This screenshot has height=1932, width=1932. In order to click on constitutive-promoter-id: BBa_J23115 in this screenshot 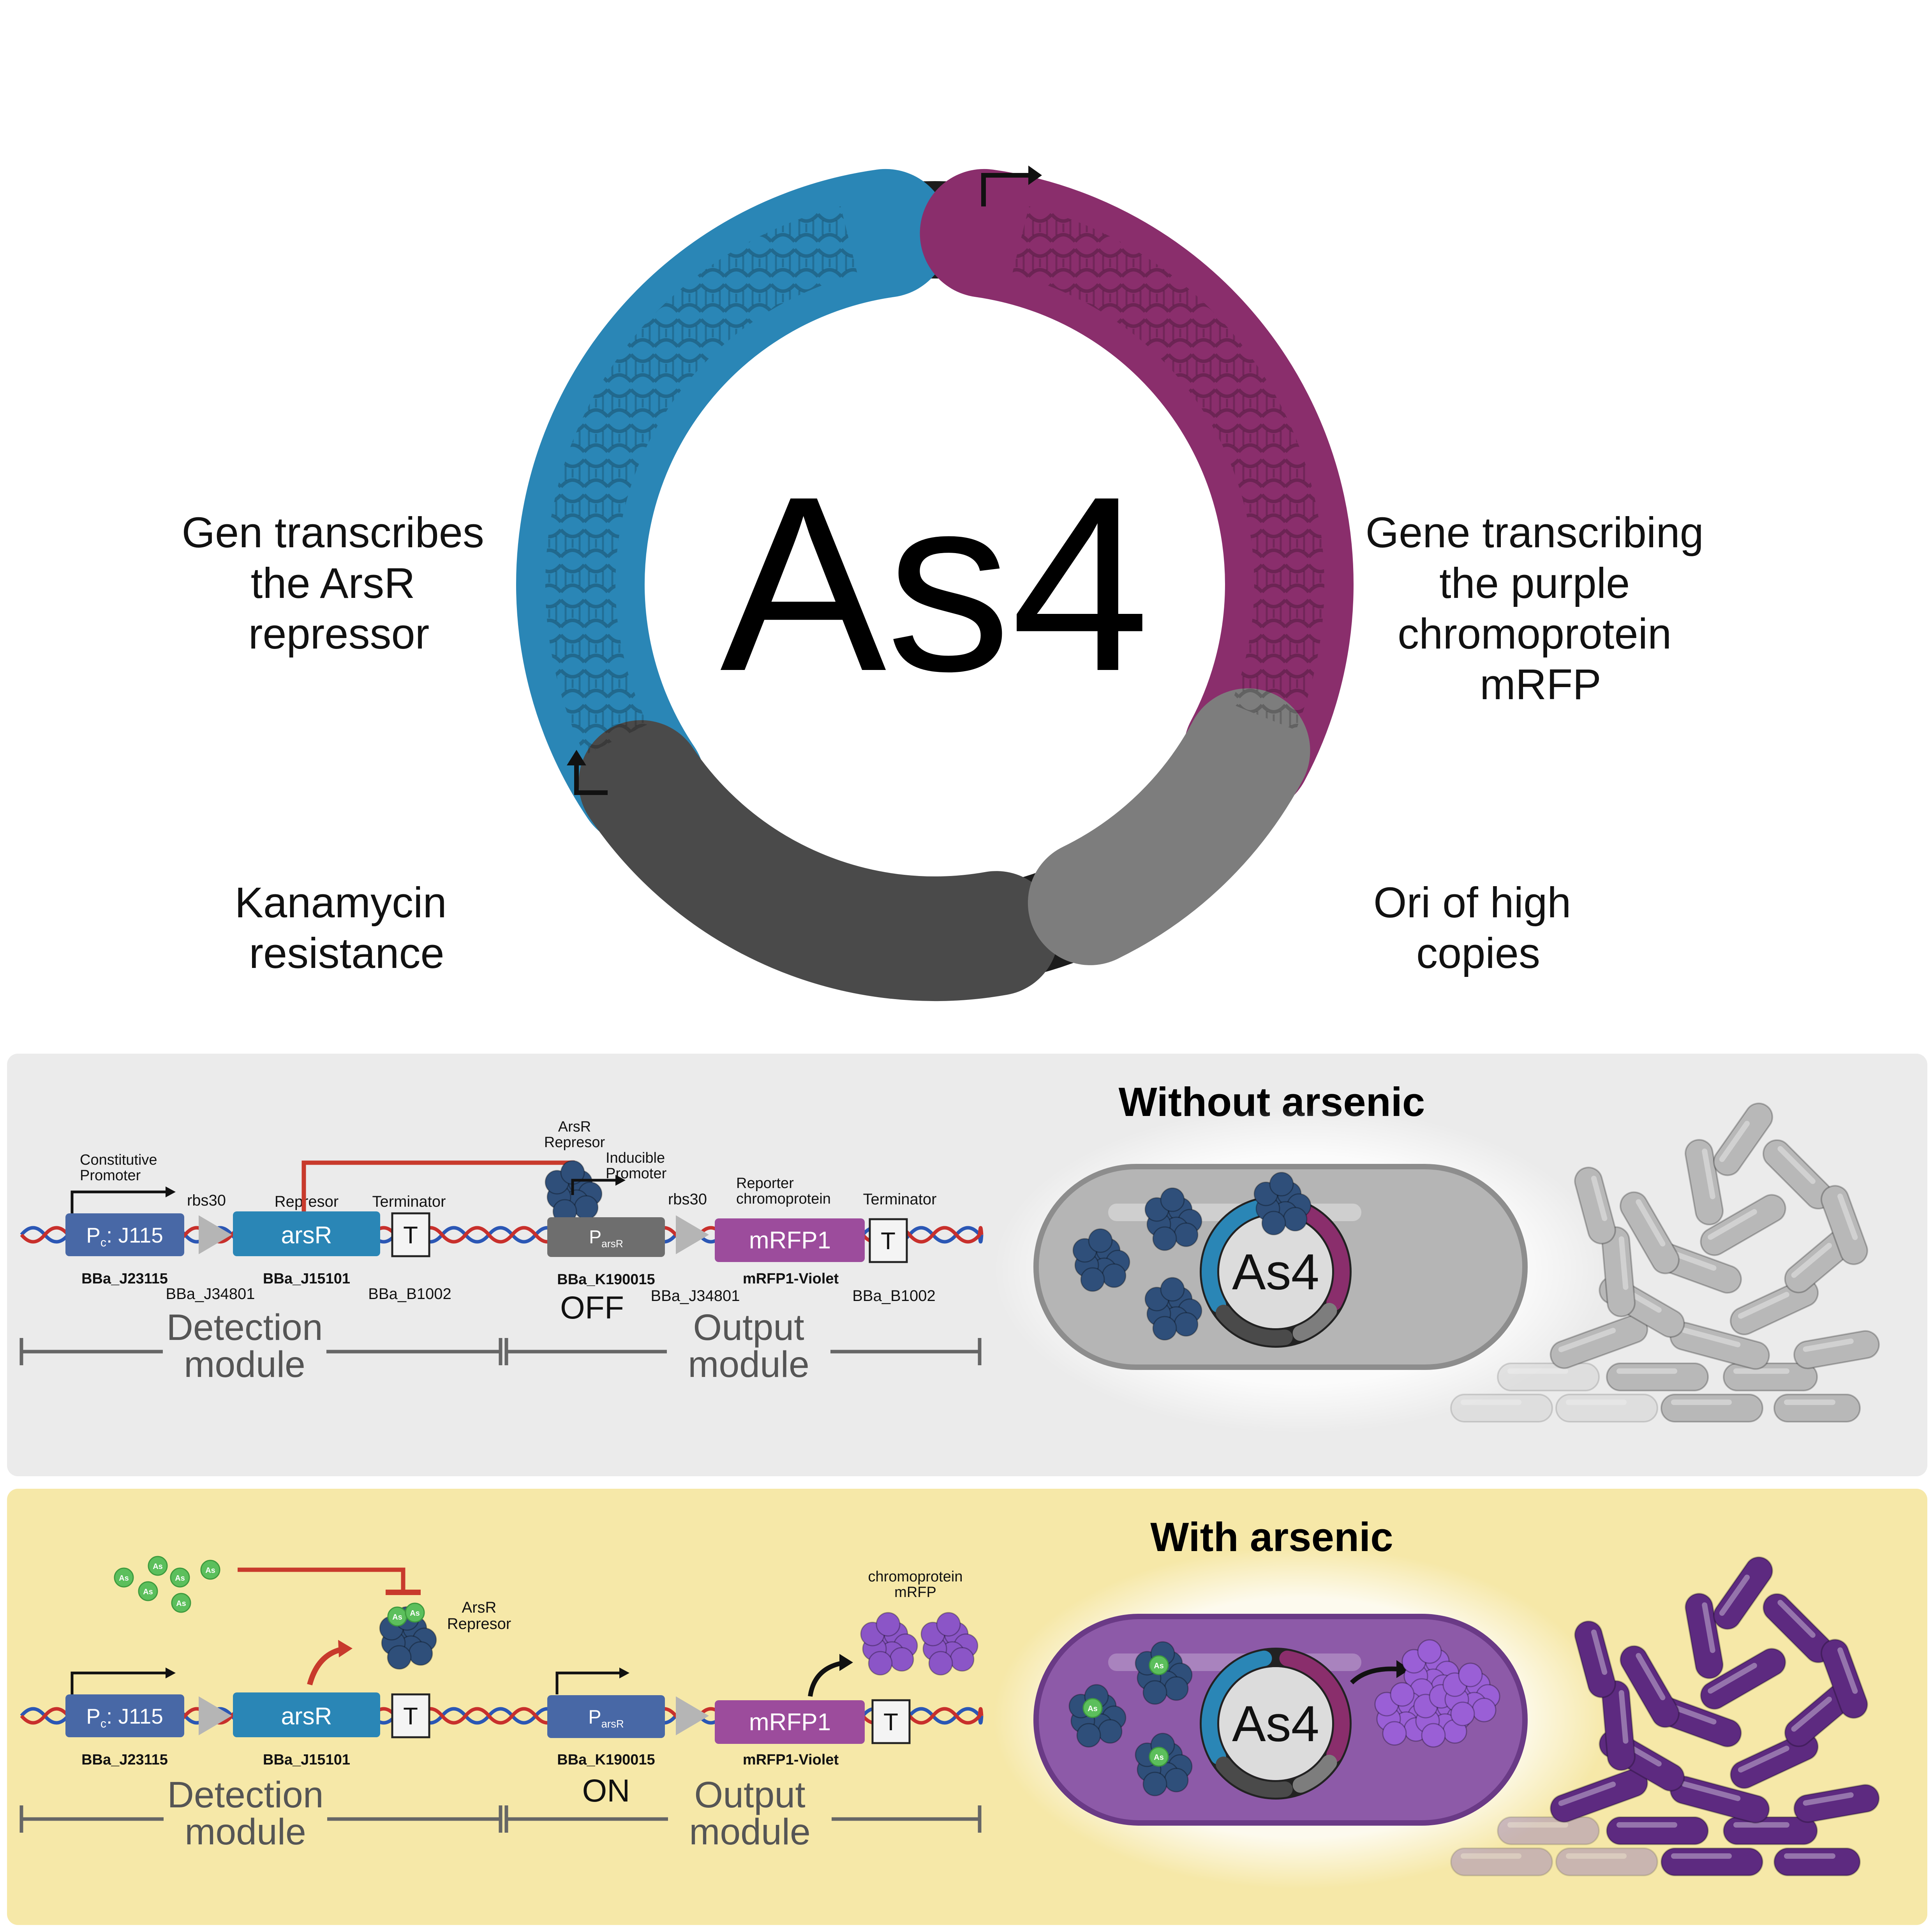, I will do `click(125, 1760)`.